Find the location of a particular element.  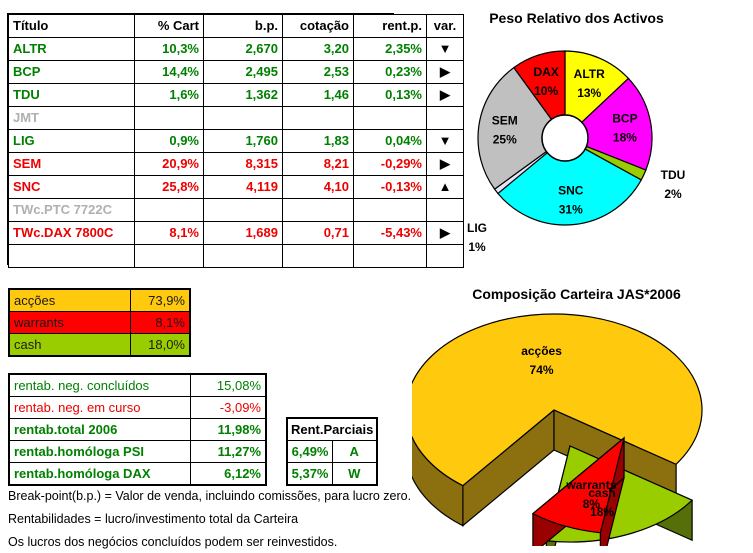

cell-titulo: LIG is located at coordinates (71, 141).